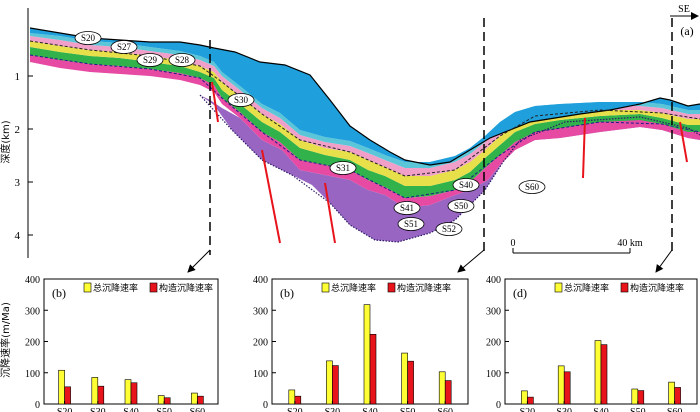  I want to click on panel-label: (b), so click(59, 293).